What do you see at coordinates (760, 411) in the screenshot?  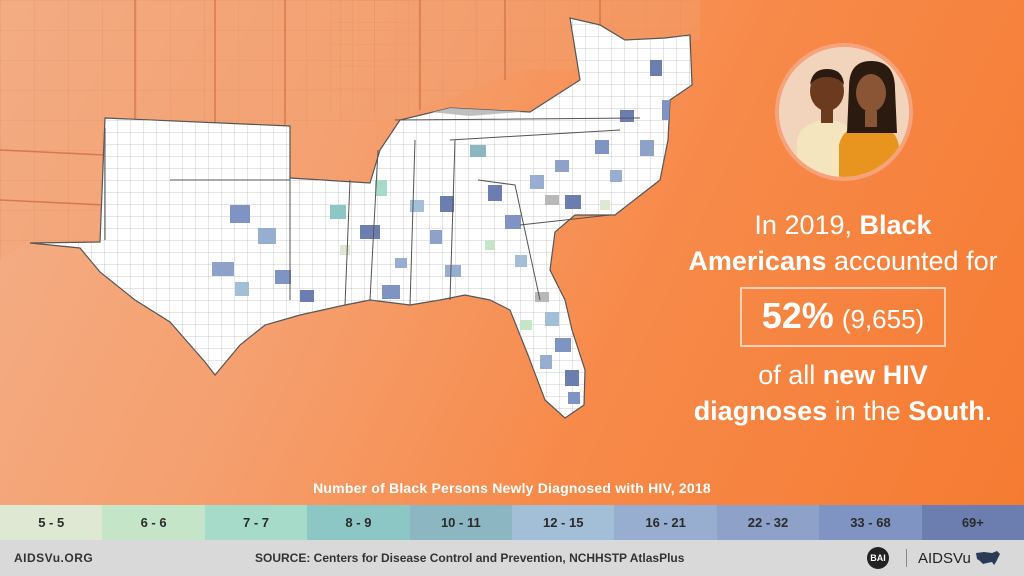 I see `headline-bold-text: diagnoses` at bounding box center [760, 411].